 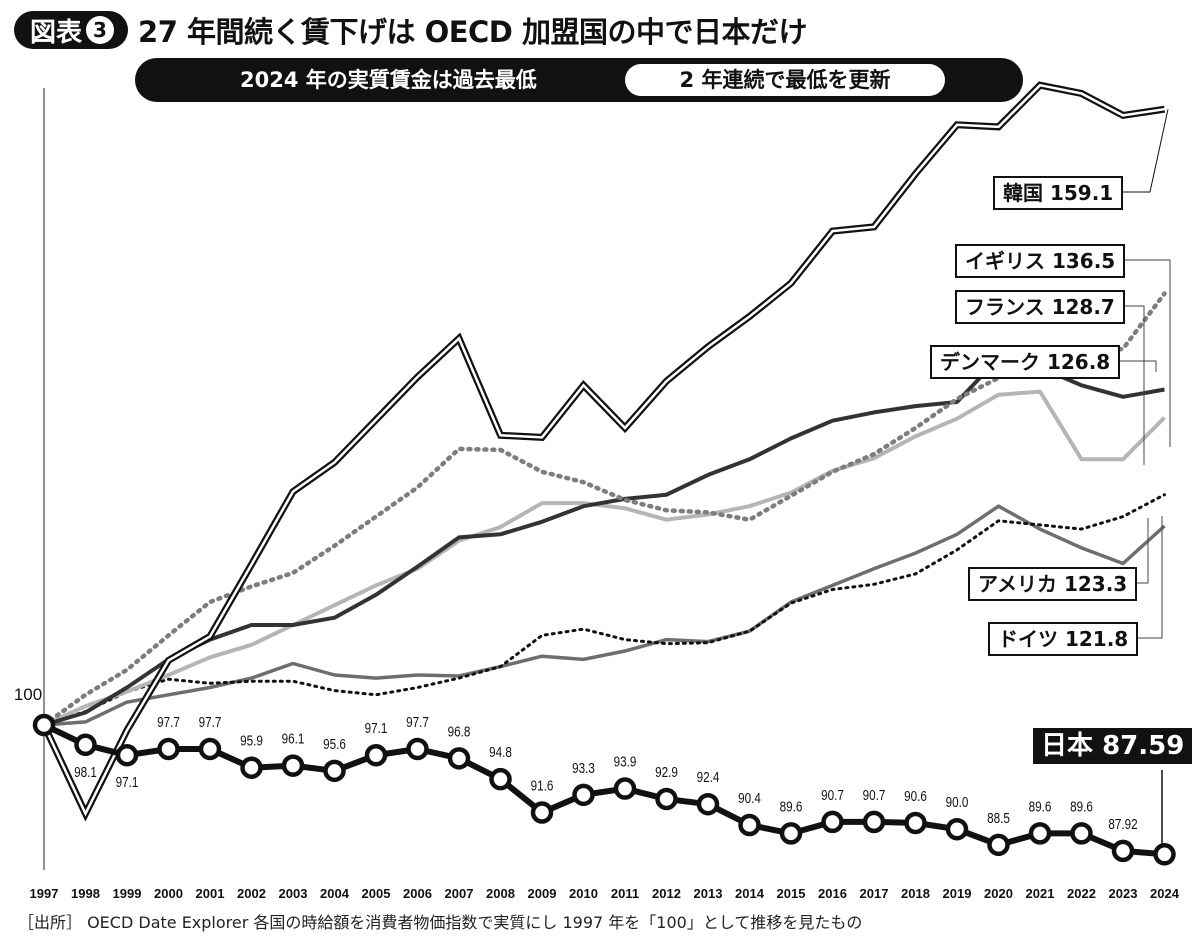 I want to click on x-tick-label: 2013, so click(x=708, y=893).